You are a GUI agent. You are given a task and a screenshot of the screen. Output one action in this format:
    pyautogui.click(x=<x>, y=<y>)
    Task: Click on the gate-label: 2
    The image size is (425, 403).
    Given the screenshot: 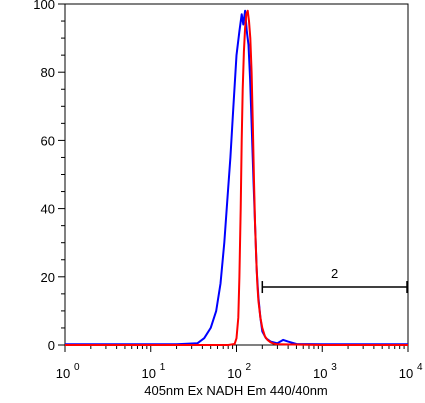 What is the action you would take?
    pyautogui.click(x=334, y=273)
    